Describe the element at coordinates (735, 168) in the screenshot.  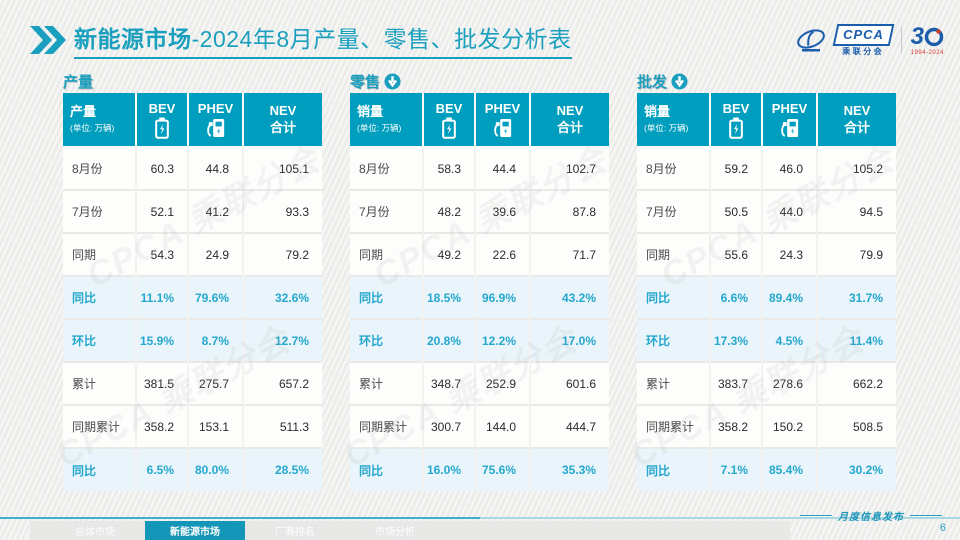
I see `value-bev: 59.2` at that location.